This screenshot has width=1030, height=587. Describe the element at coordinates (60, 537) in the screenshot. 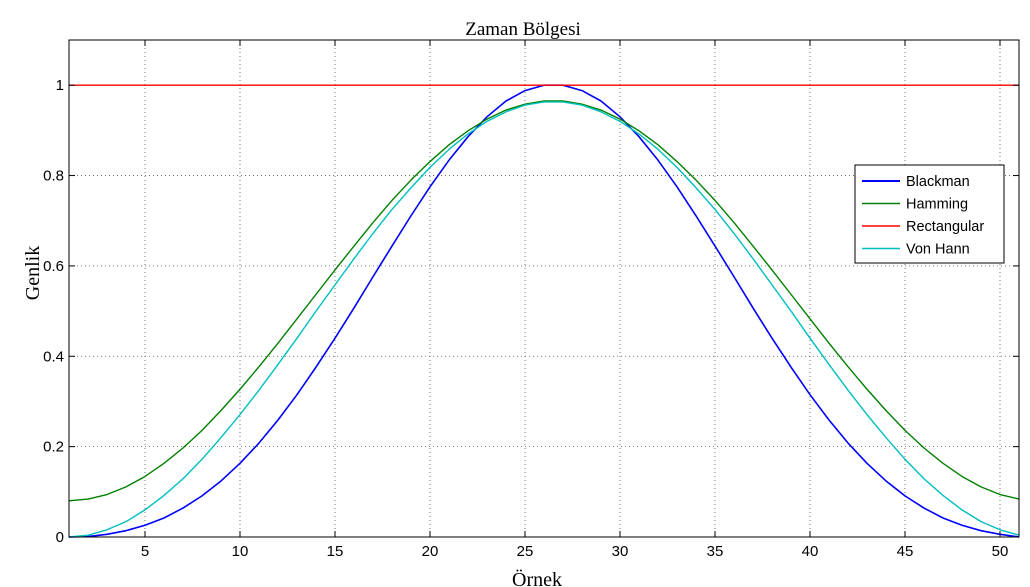

I see `y-tick-label: 0` at that location.